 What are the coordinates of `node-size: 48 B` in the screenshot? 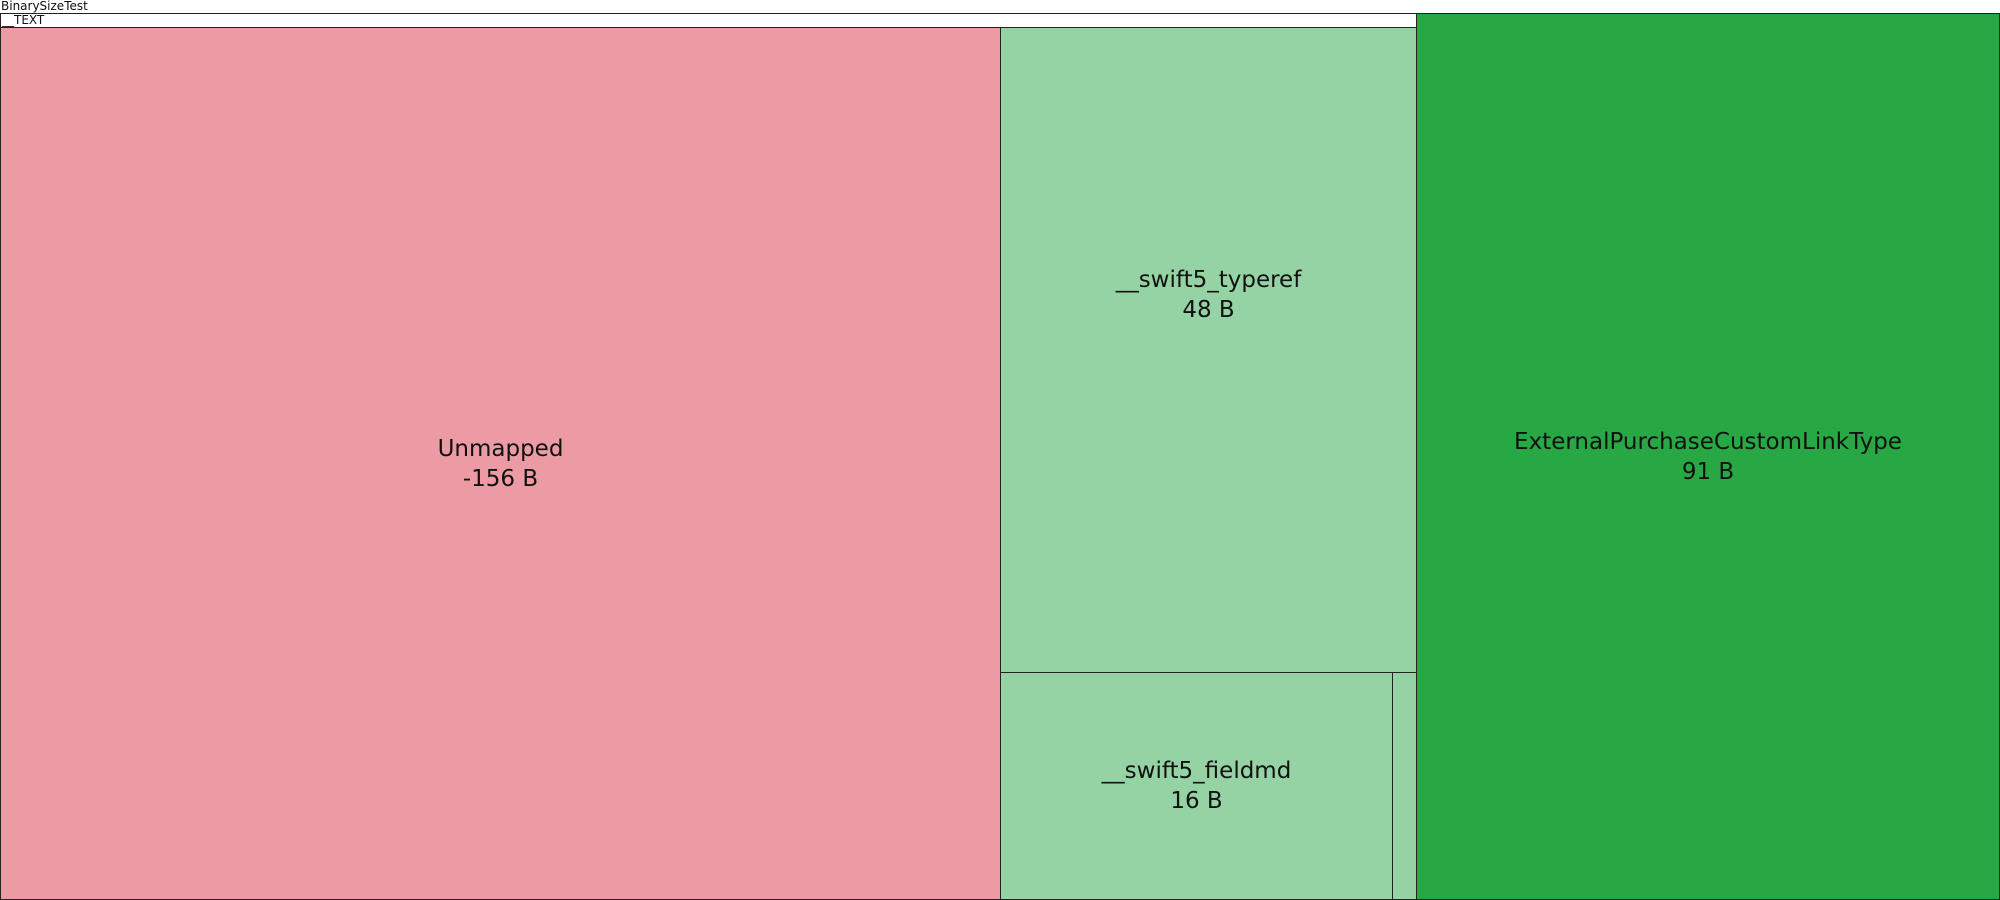 It's located at (1208, 310).